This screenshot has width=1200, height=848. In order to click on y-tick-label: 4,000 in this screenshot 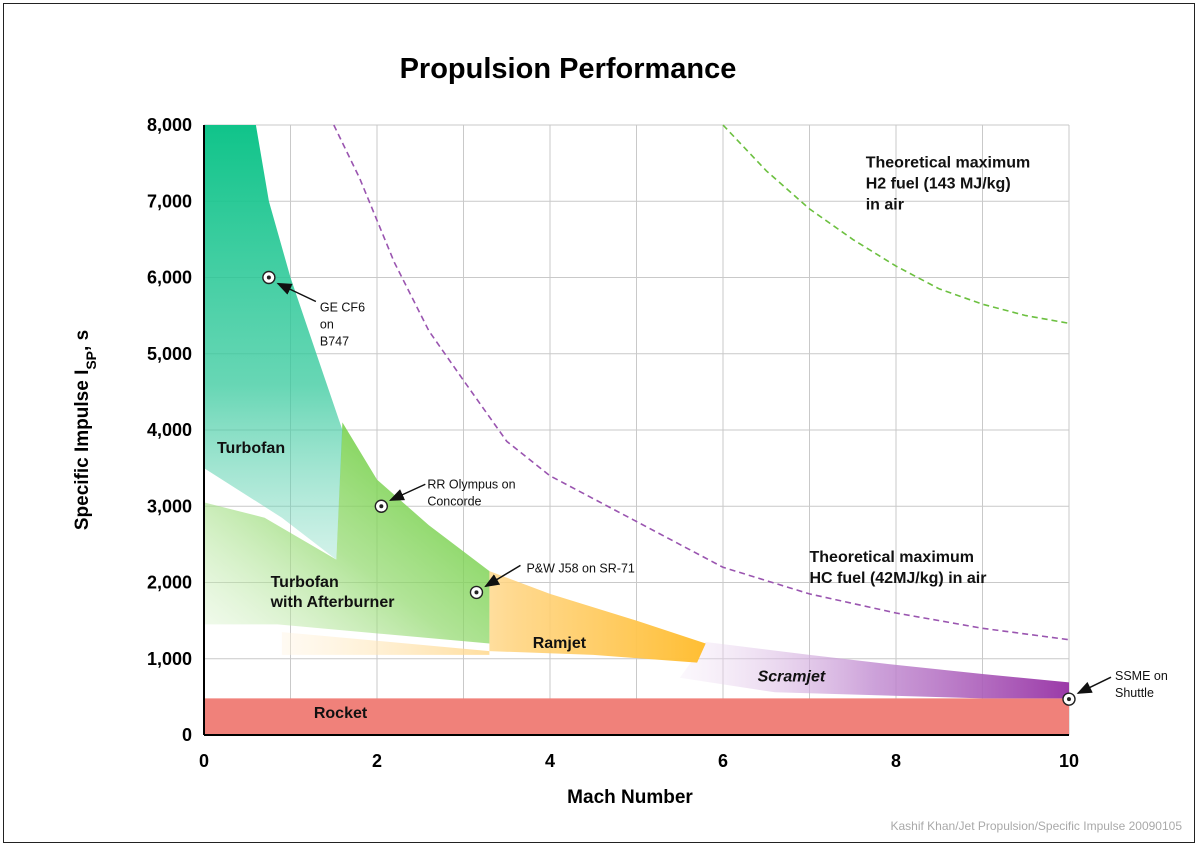, I will do `click(169, 430)`.